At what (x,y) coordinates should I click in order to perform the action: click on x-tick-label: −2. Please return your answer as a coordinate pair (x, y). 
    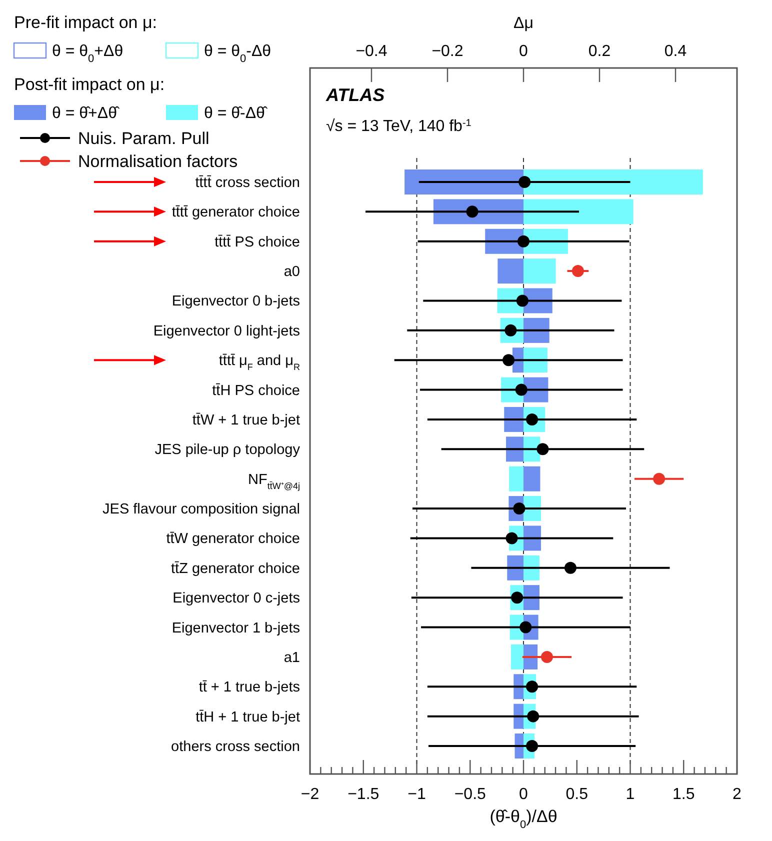
    Looking at the image, I should click on (310, 794).